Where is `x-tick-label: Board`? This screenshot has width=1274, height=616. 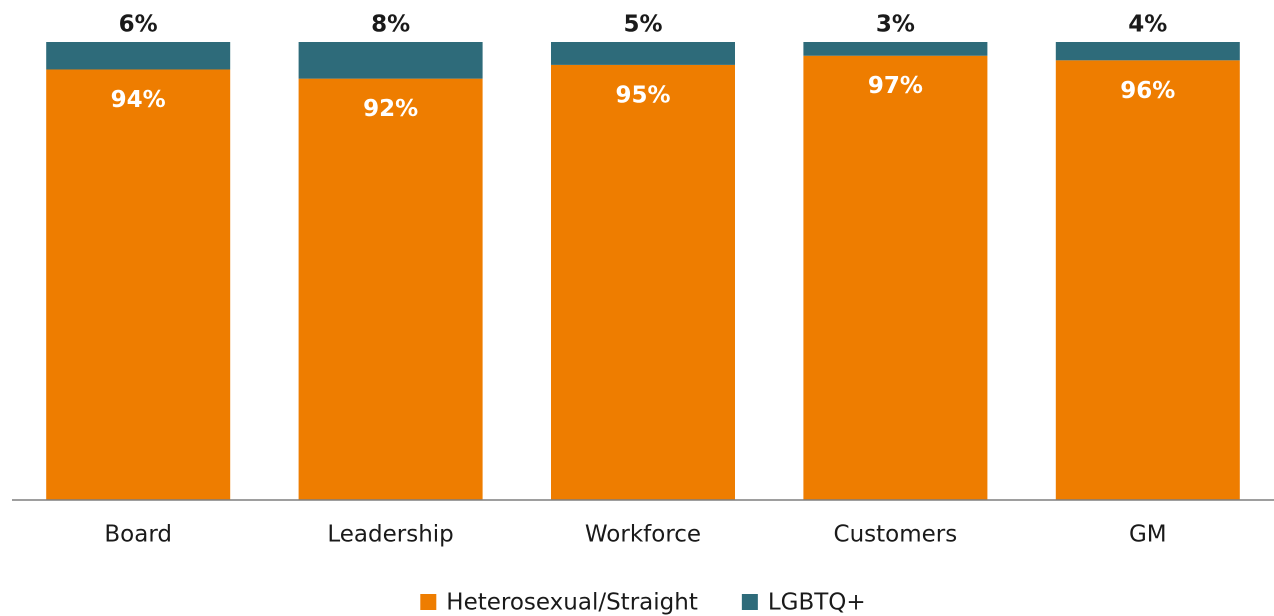
x-tick-label: Board is located at coordinates (138, 535).